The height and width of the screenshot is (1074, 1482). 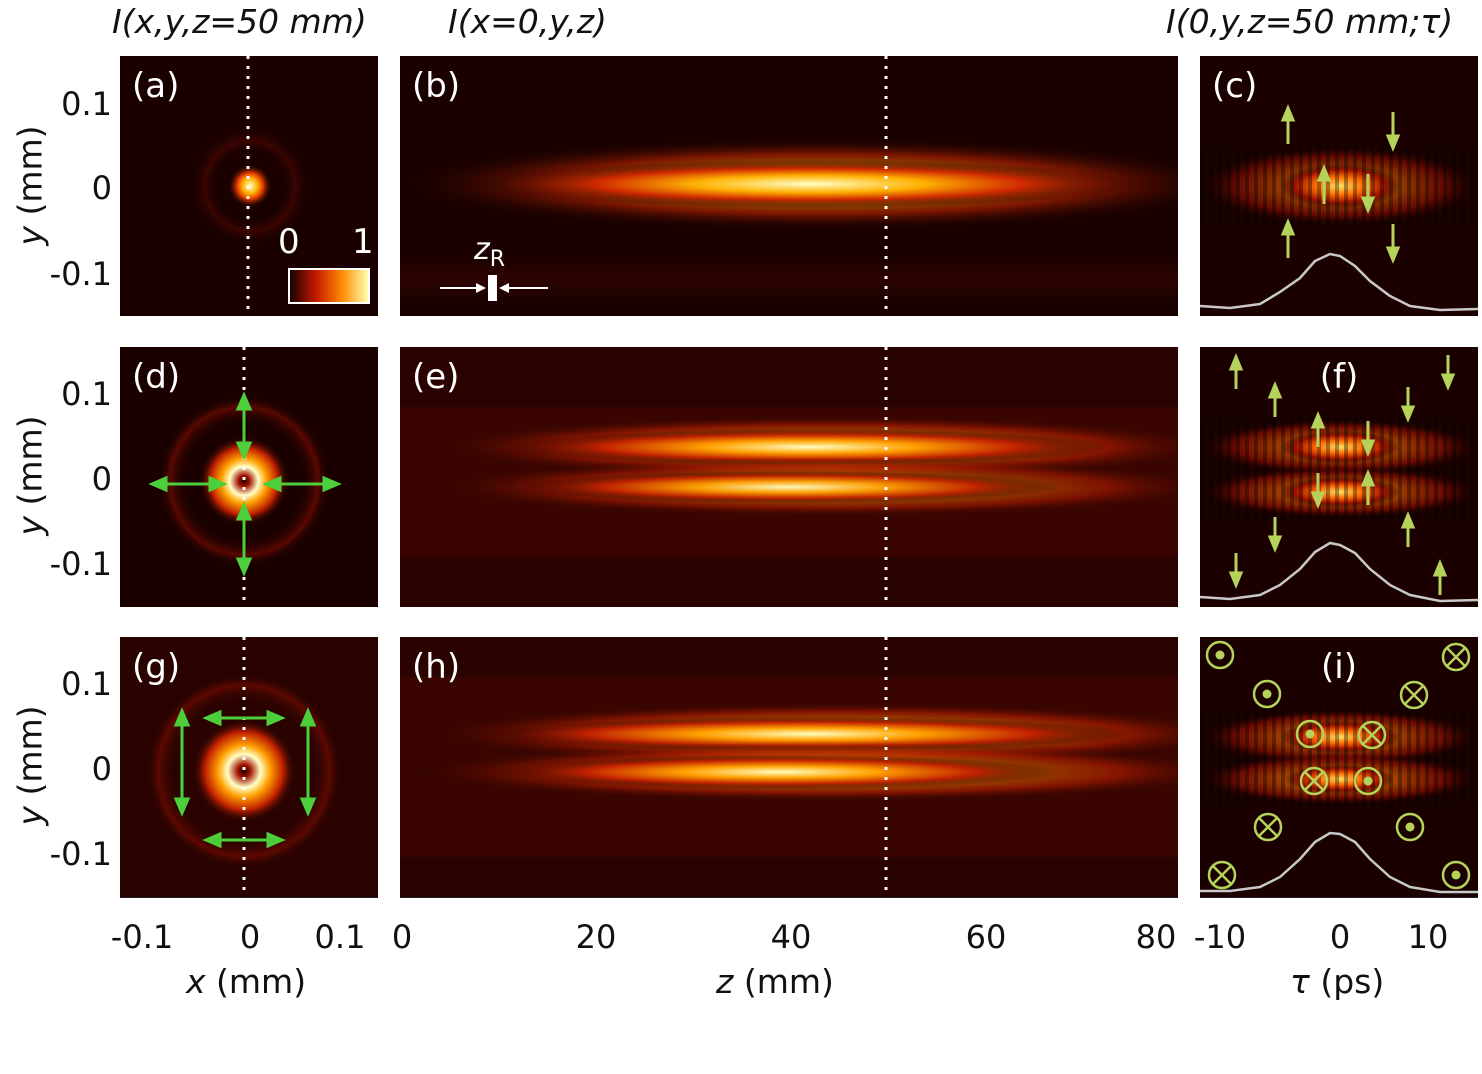 I want to click on z-tick-60: 60, so click(x=986, y=937).